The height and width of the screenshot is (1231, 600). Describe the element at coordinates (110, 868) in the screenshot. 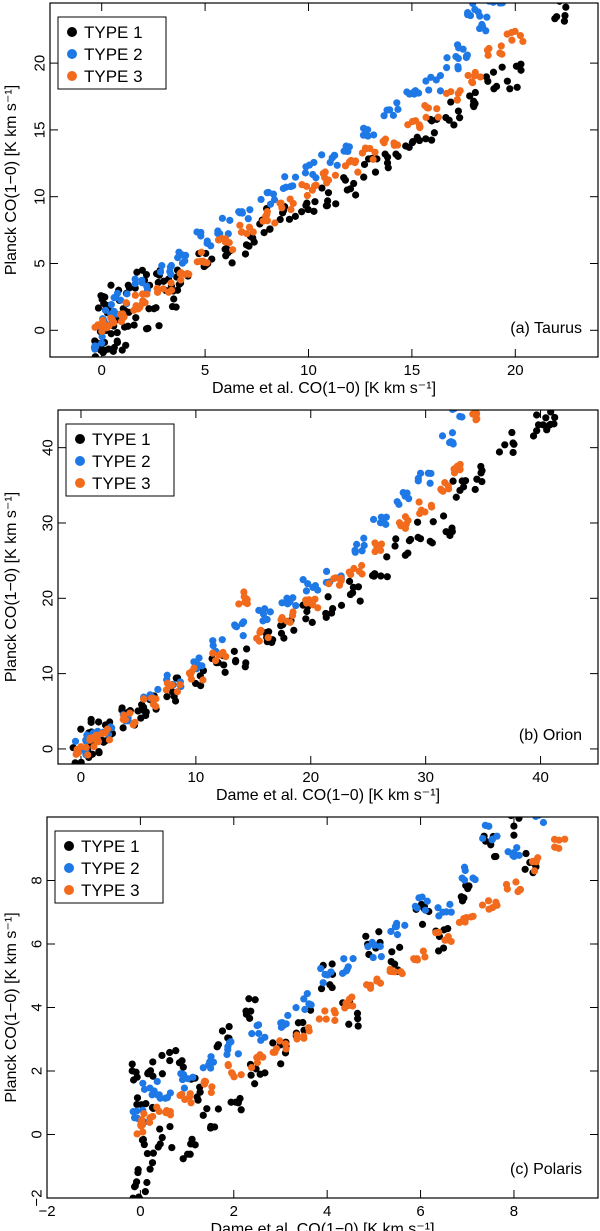

I see `legend-label: TYPE 2` at that location.